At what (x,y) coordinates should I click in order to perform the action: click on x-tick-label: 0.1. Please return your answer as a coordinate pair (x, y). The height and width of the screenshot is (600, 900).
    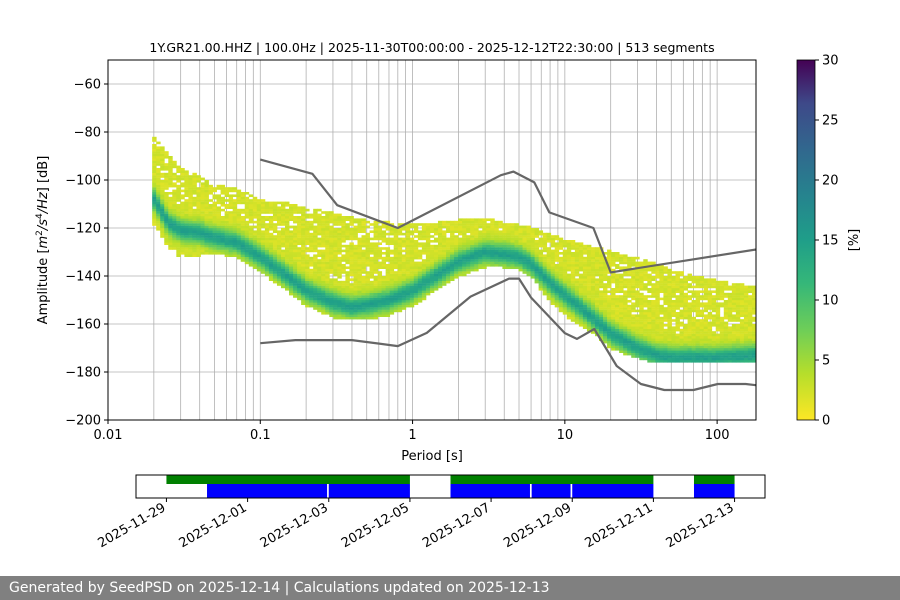
    Looking at the image, I should click on (260, 435).